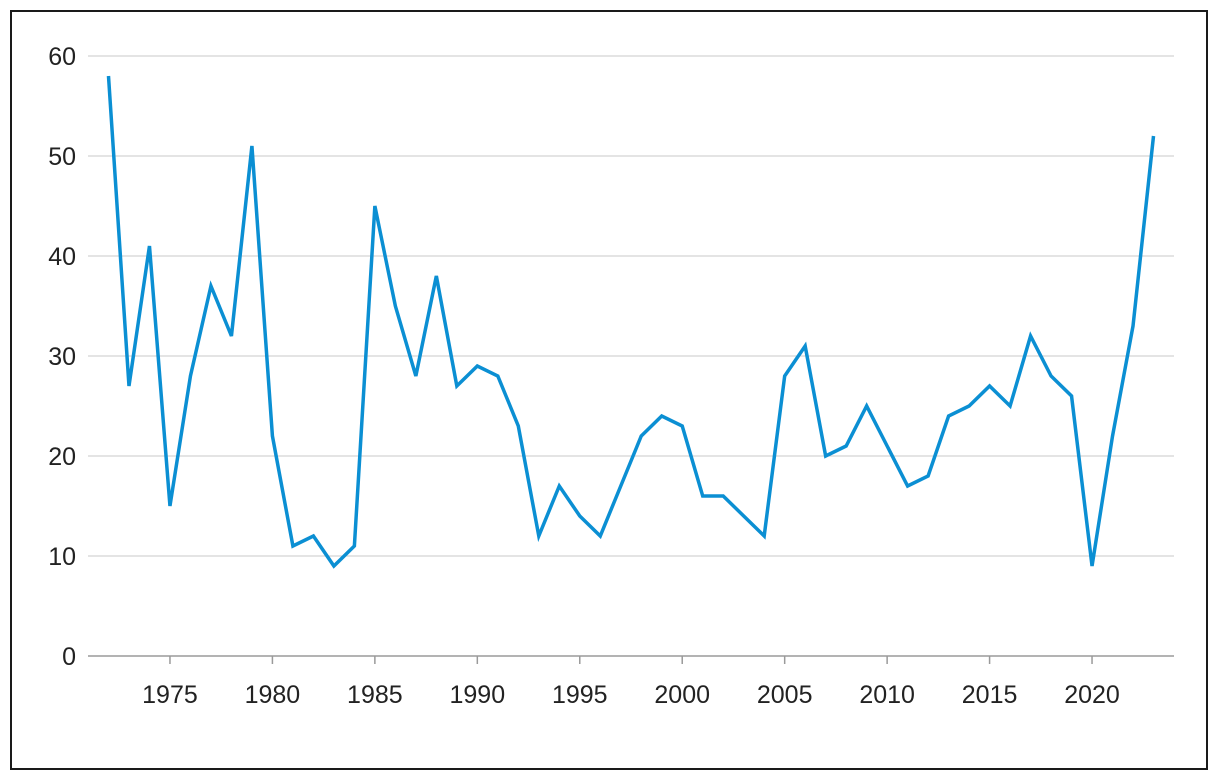  Describe the element at coordinates (478, 695) in the screenshot. I see `x-tick-label: 1990` at that location.